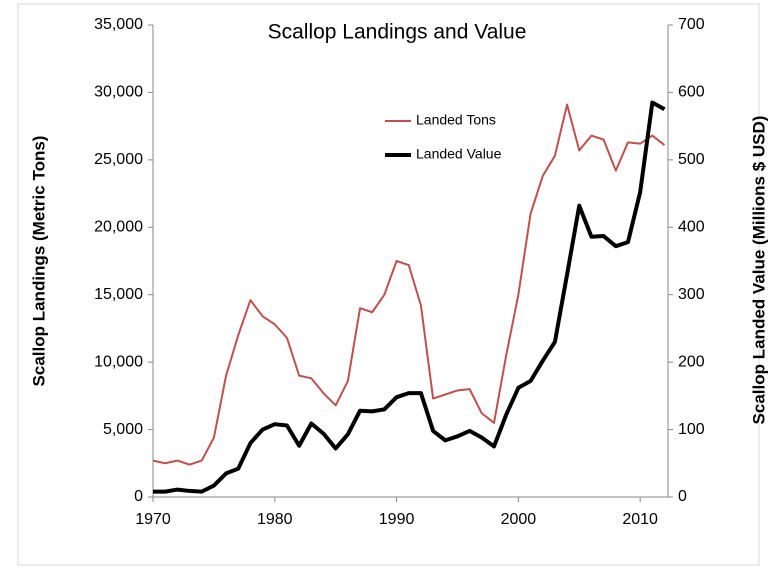  Describe the element at coordinates (691, 227) in the screenshot. I see `y2-tick-label: 400` at that location.